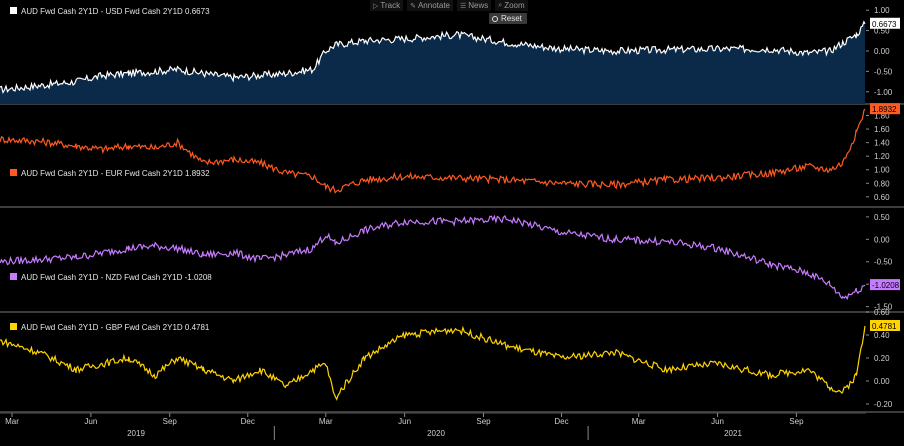 This screenshot has height=446, width=904. I want to click on chart-toolbar: ▷ Track ✎ Annotate ☰ News ⌕ Zoom, so click(449, 6).